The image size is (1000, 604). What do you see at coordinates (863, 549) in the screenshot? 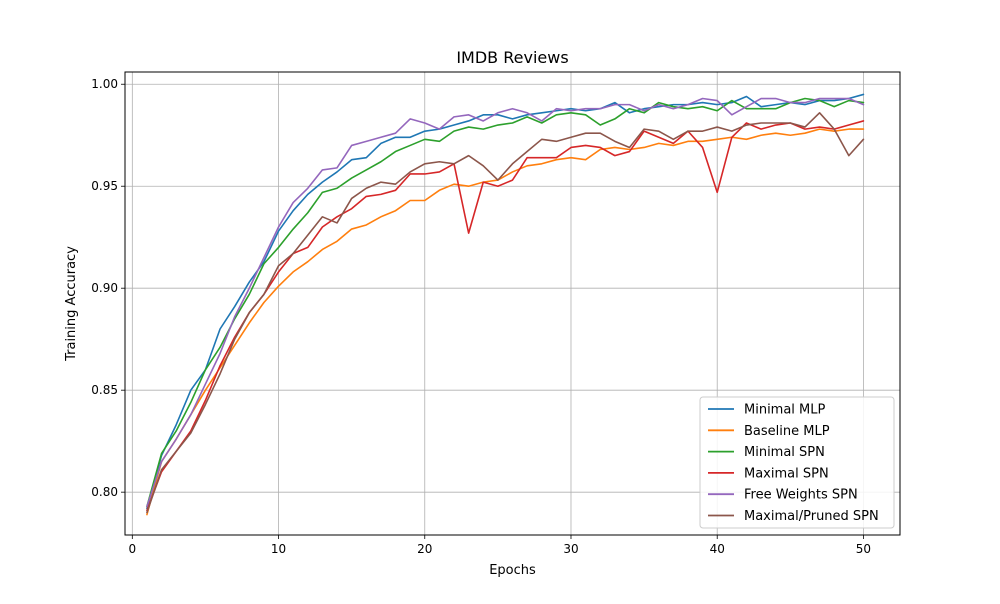
I see `x-tick-label: 50` at bounding box center [863, 549].